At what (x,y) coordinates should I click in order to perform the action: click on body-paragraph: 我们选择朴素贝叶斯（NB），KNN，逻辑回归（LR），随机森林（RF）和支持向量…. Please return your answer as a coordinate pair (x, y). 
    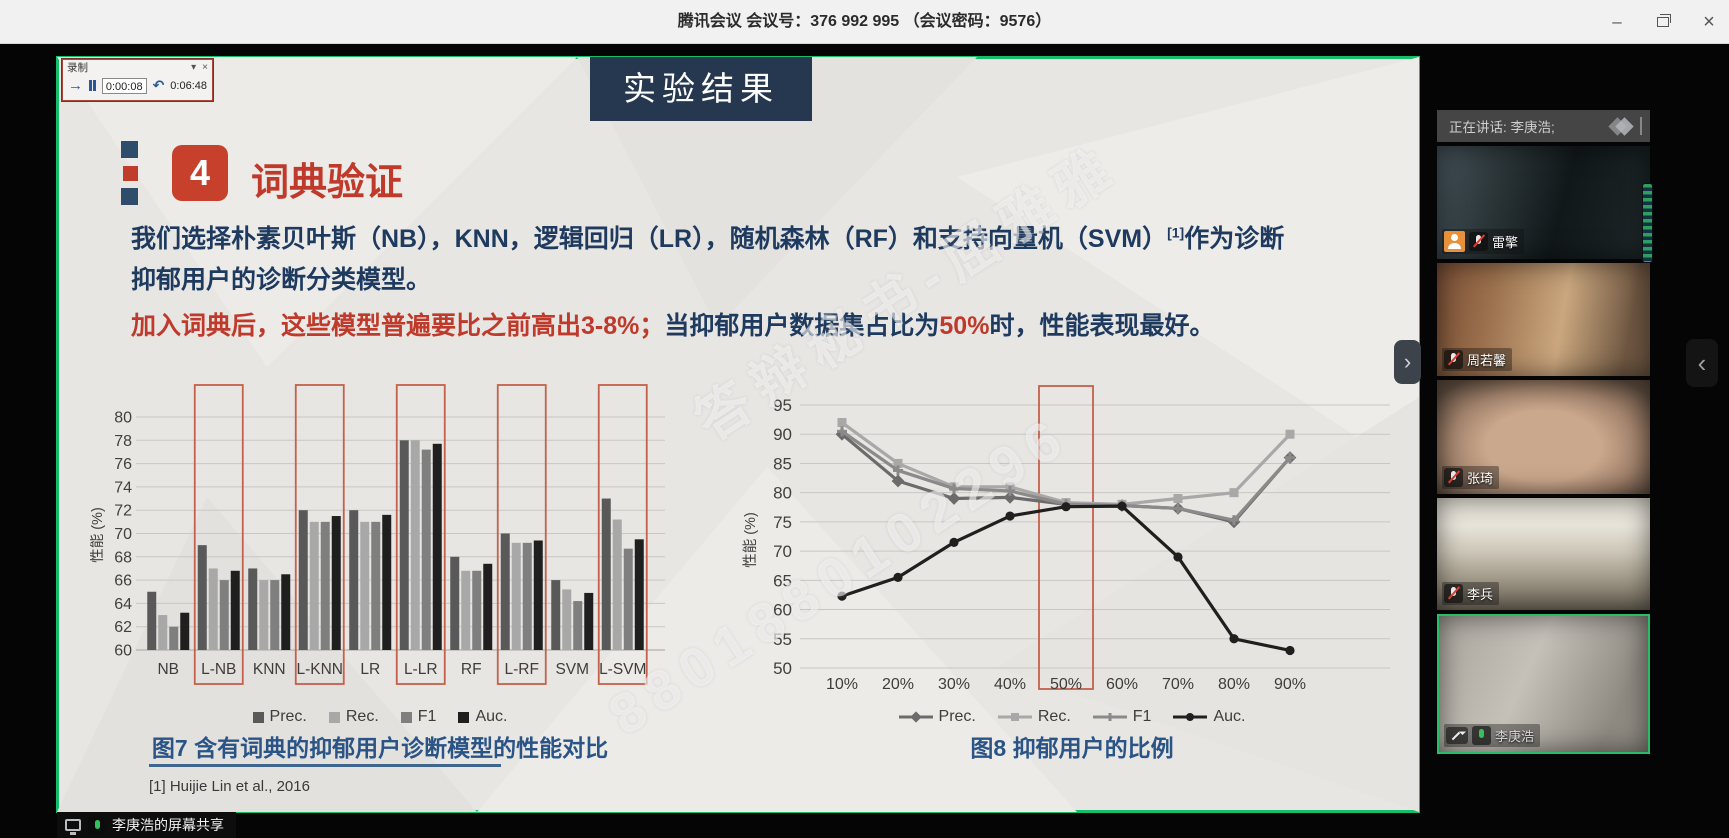
    Looking at the image, I should click on (775, 259).